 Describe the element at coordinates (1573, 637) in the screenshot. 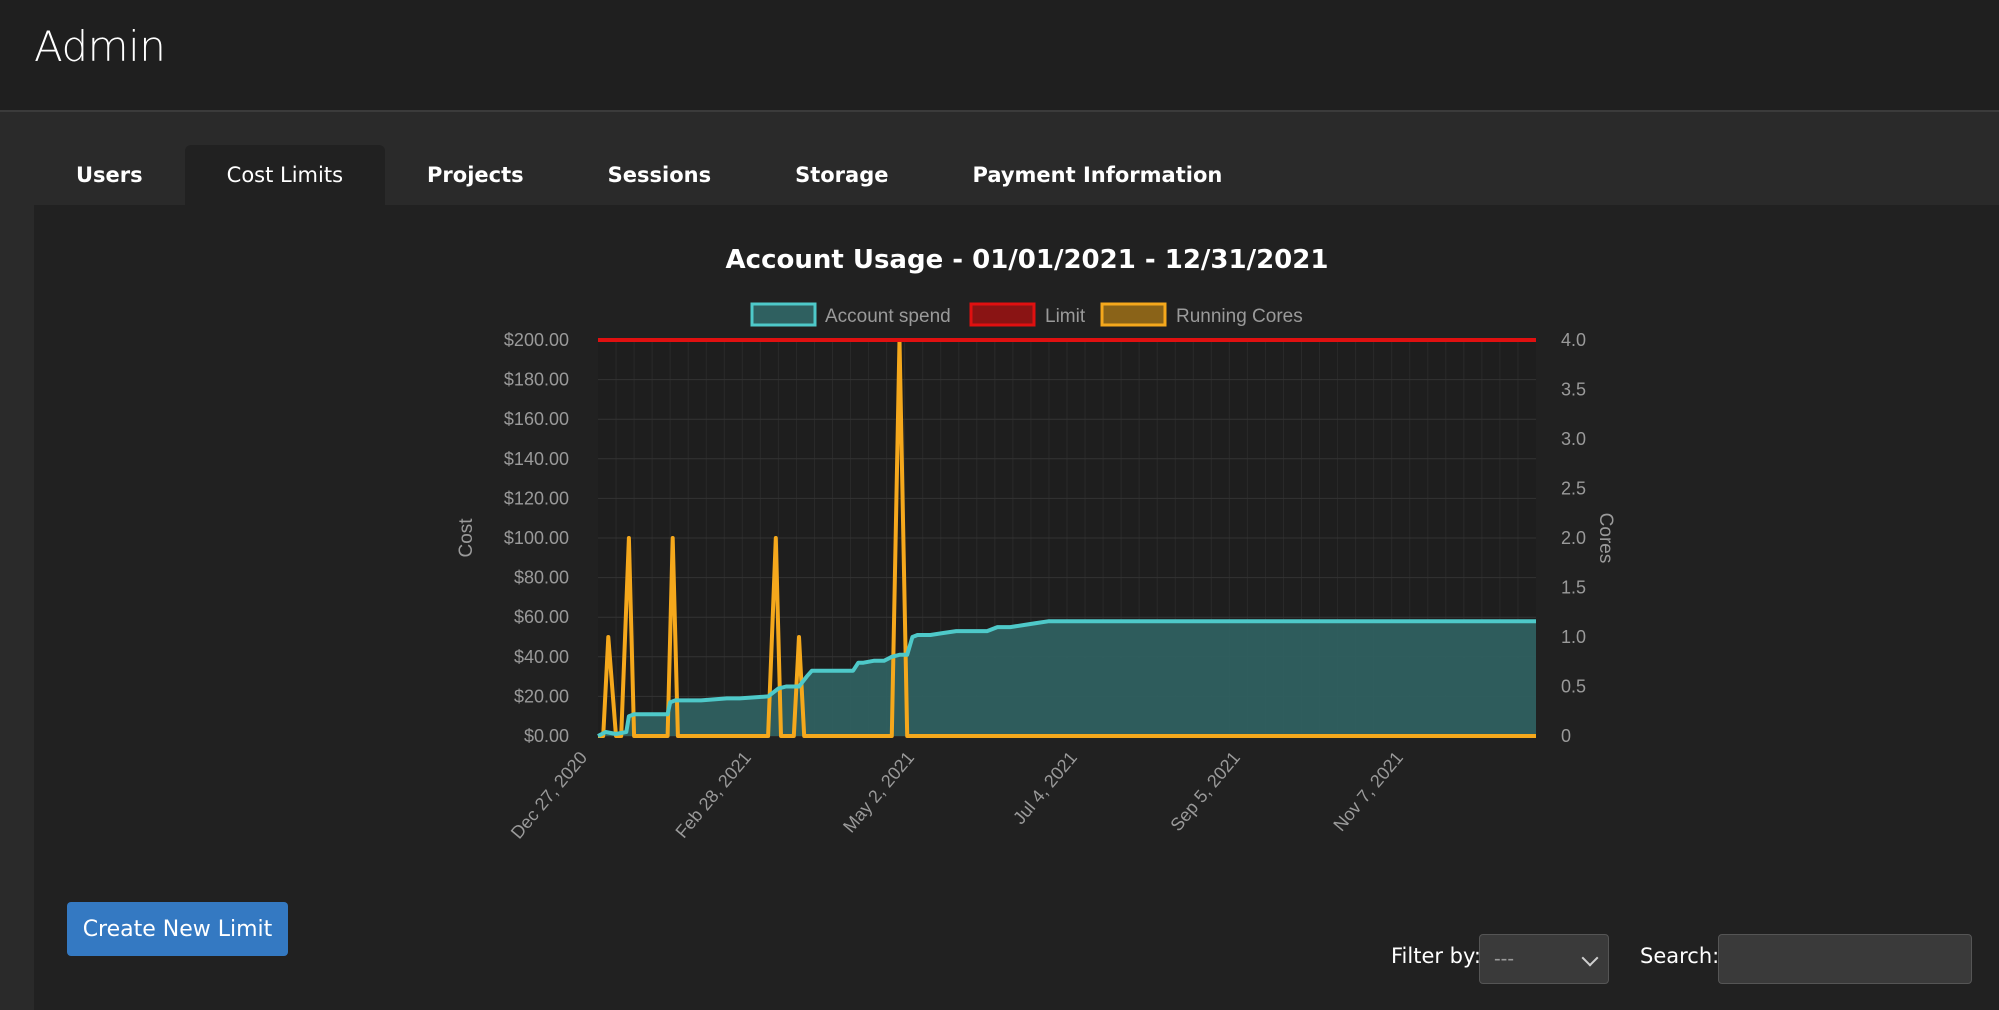

I see `y2-tick-label: 1.0` at that location.